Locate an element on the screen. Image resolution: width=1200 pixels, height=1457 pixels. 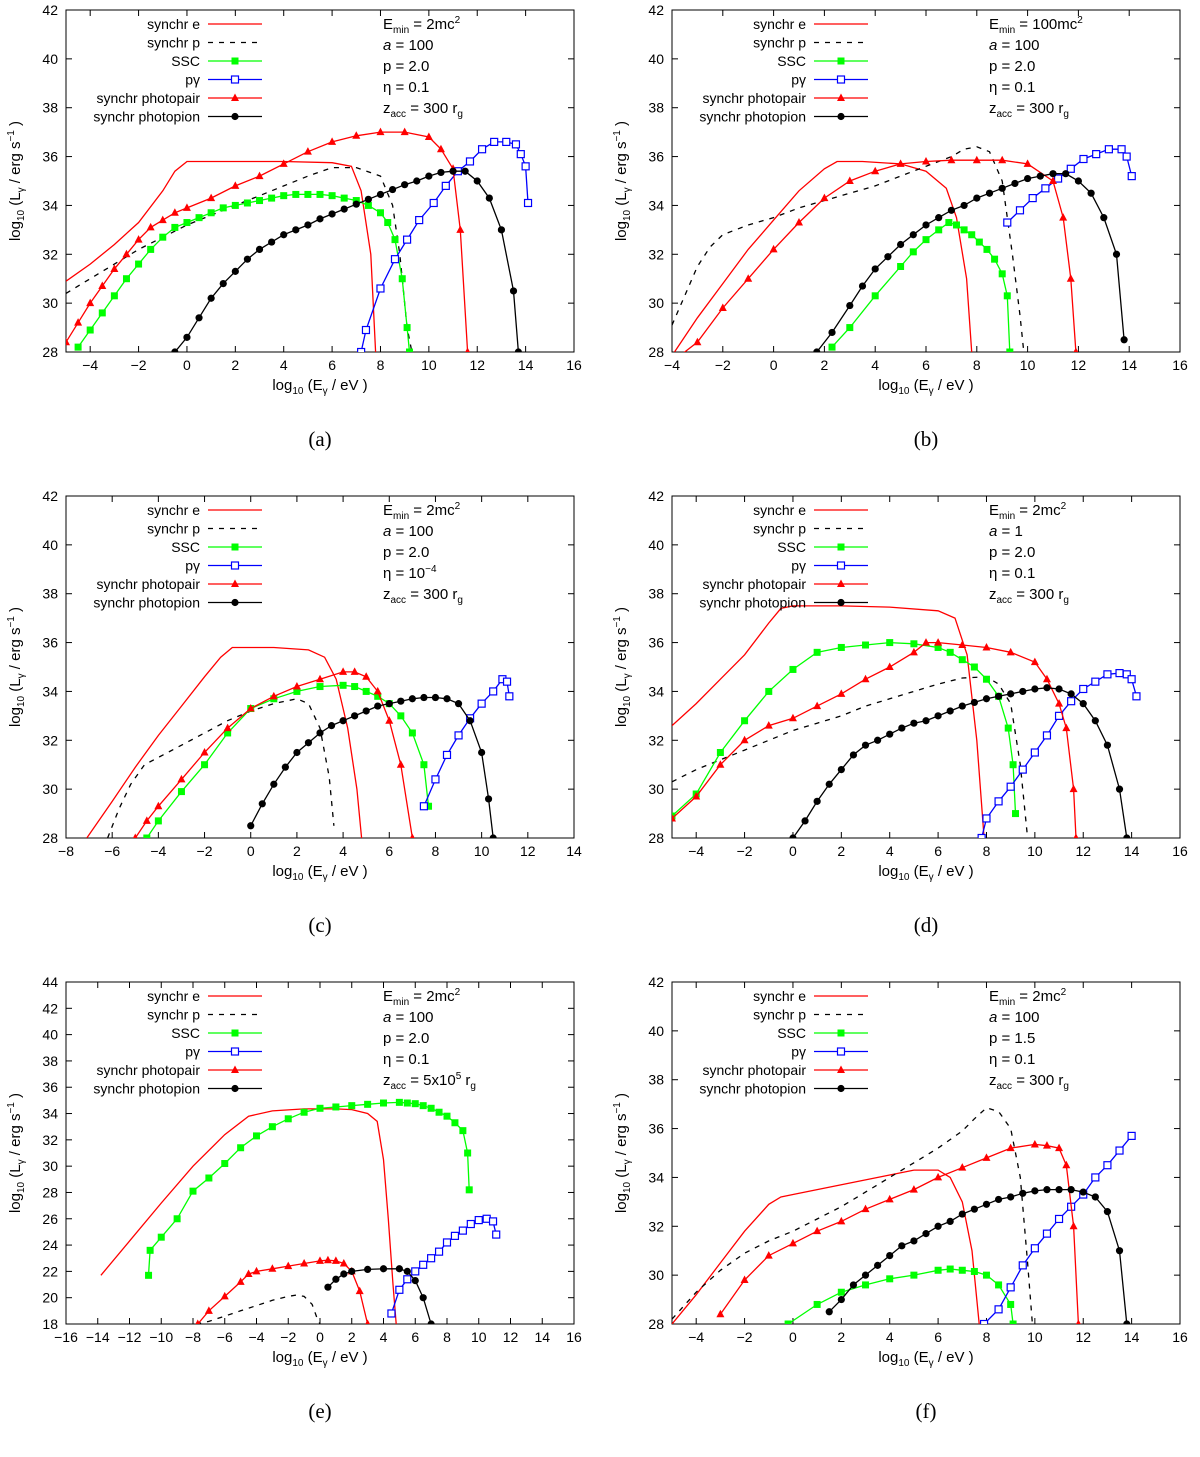
x-tick-label: 14 is located at coordinates (526, 365).